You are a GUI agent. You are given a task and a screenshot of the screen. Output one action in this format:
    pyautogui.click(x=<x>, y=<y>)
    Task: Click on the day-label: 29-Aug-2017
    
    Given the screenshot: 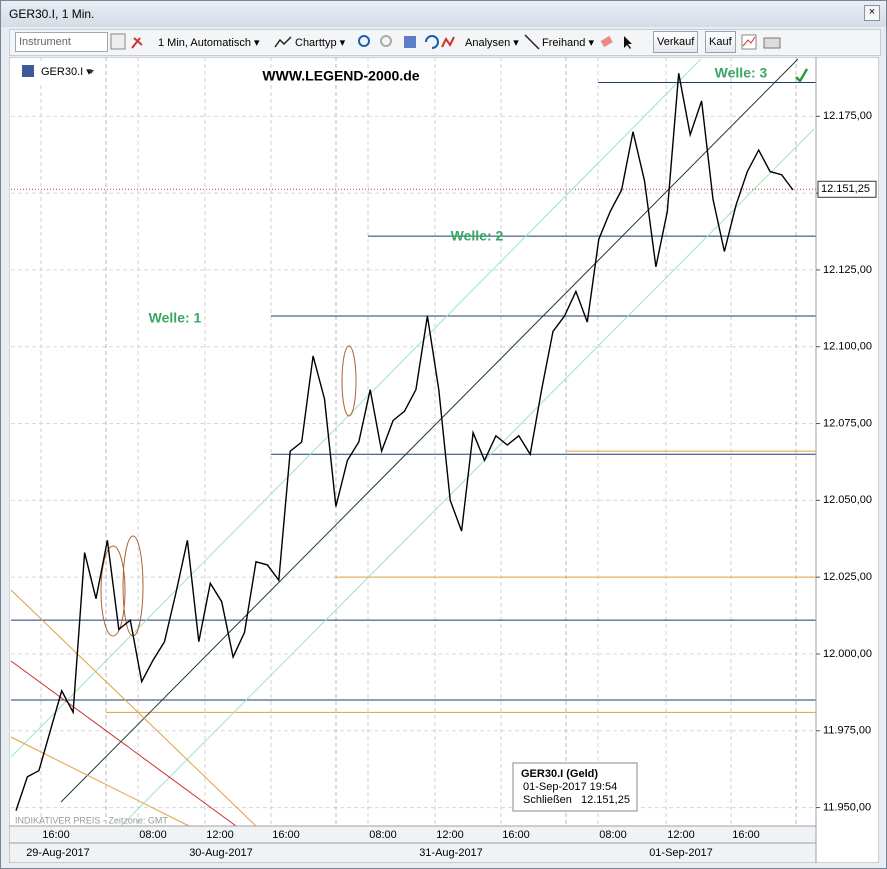 What is the action you would take?
    pyautogui.click(x=58, y=853)
    